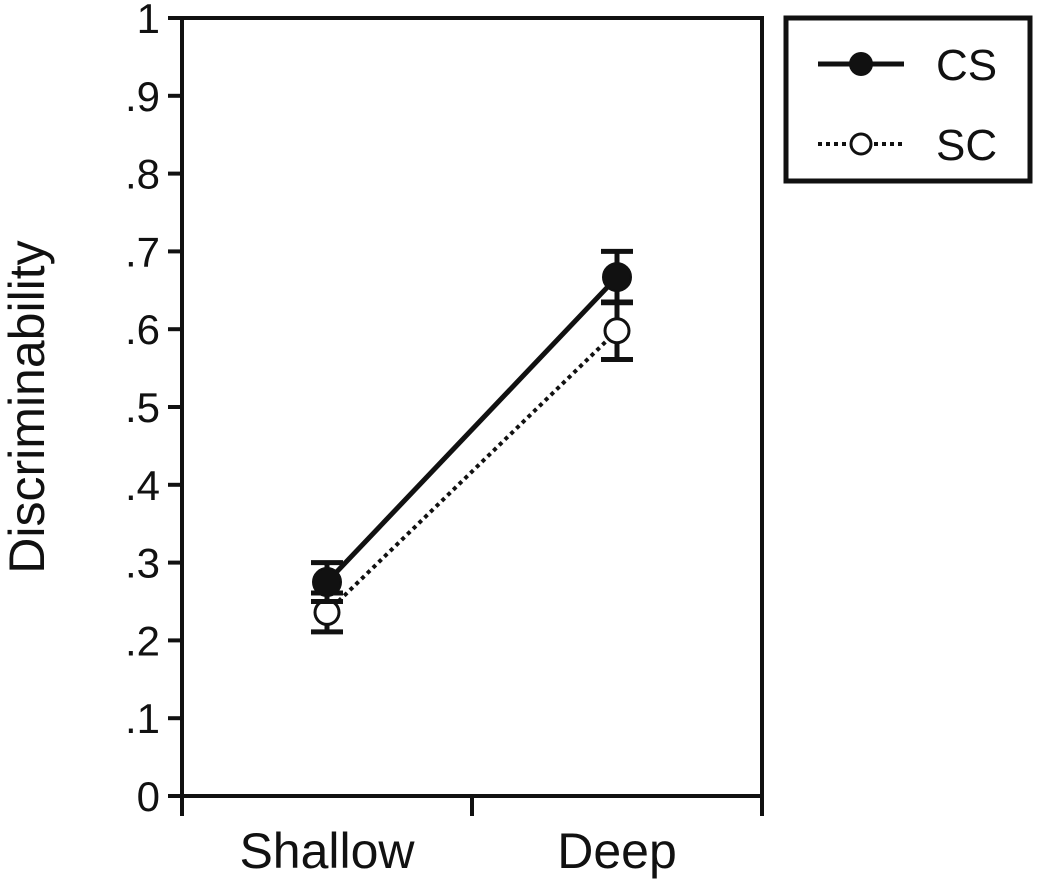 The height and width of the screenshot is (885, 1050). I want to click on legend-marker-cs, so click(861, 64).